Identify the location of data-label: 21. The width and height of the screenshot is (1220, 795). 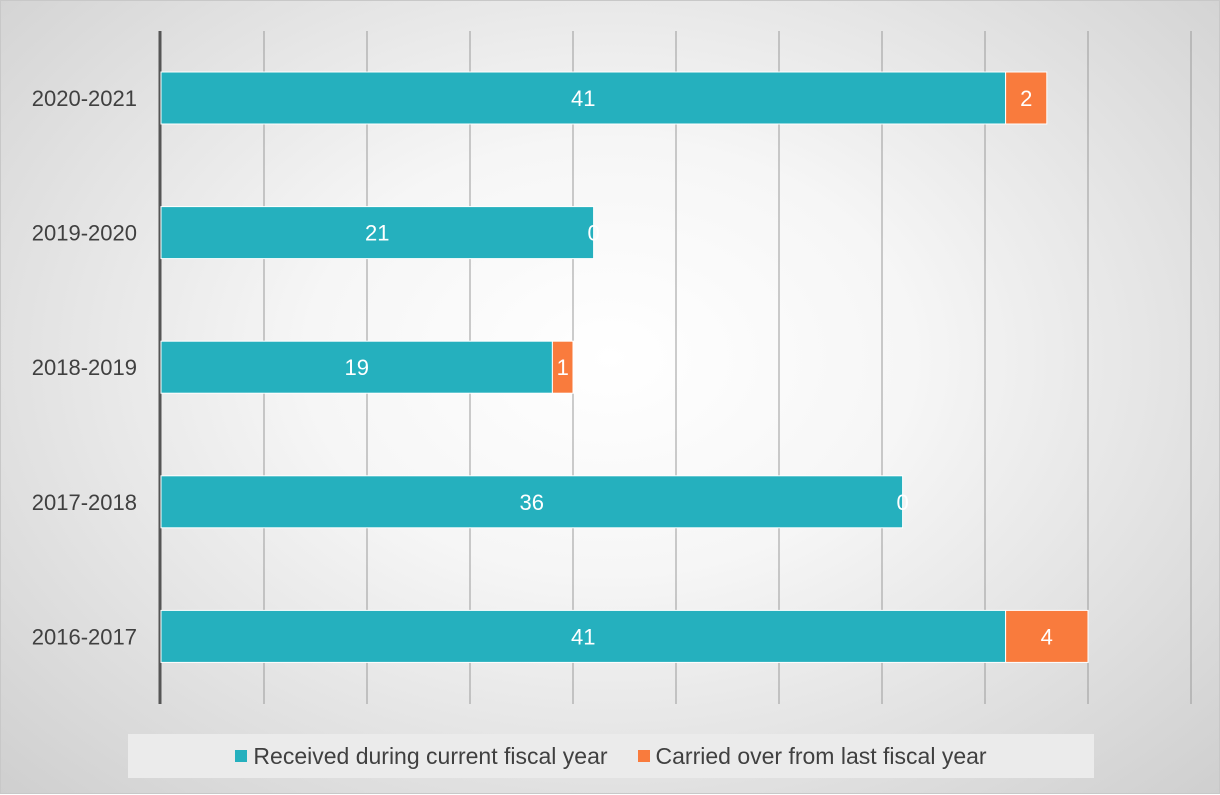
(377, 233).